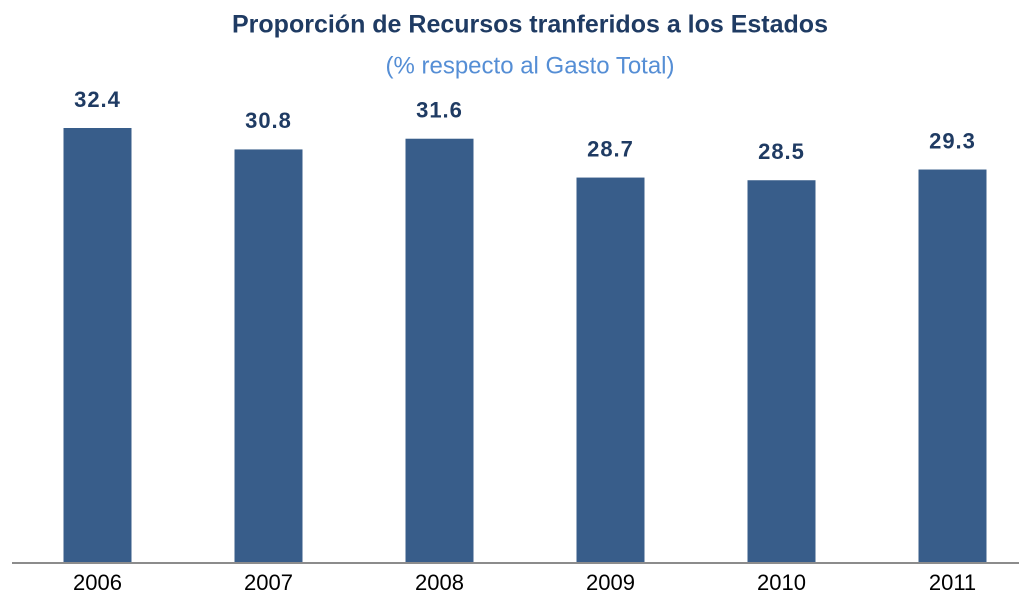  What do you see at coordinates (781, 582) in the screenshot?
I see `x-tick-label: 2010` at bounding box center [781, 582].